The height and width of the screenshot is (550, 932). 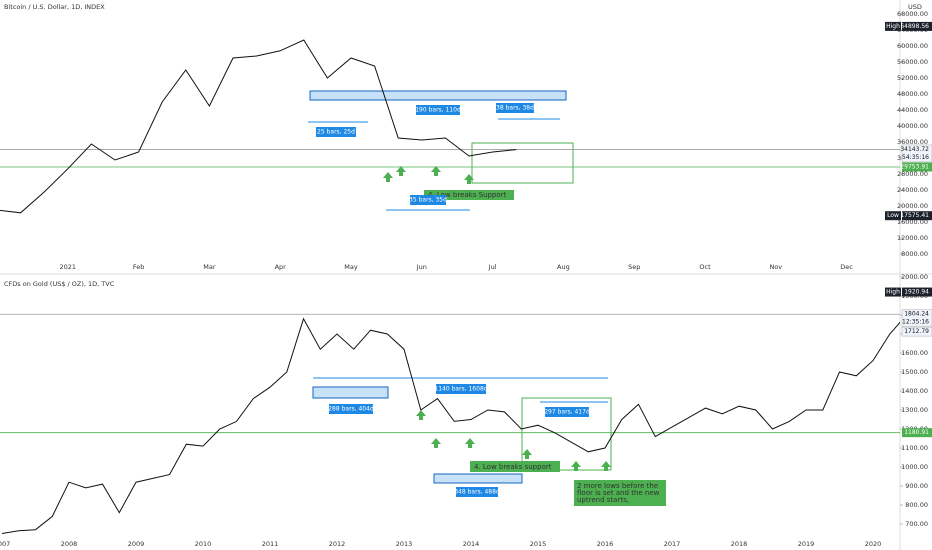 I want to click on y-tick-label: 1500.00, so click(x=914, y=372).